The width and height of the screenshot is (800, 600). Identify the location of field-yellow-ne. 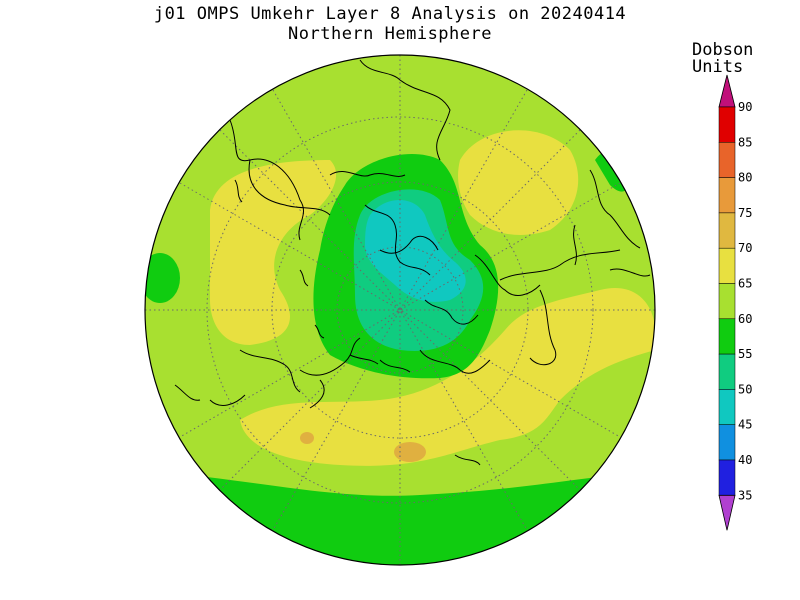
(518, 182).